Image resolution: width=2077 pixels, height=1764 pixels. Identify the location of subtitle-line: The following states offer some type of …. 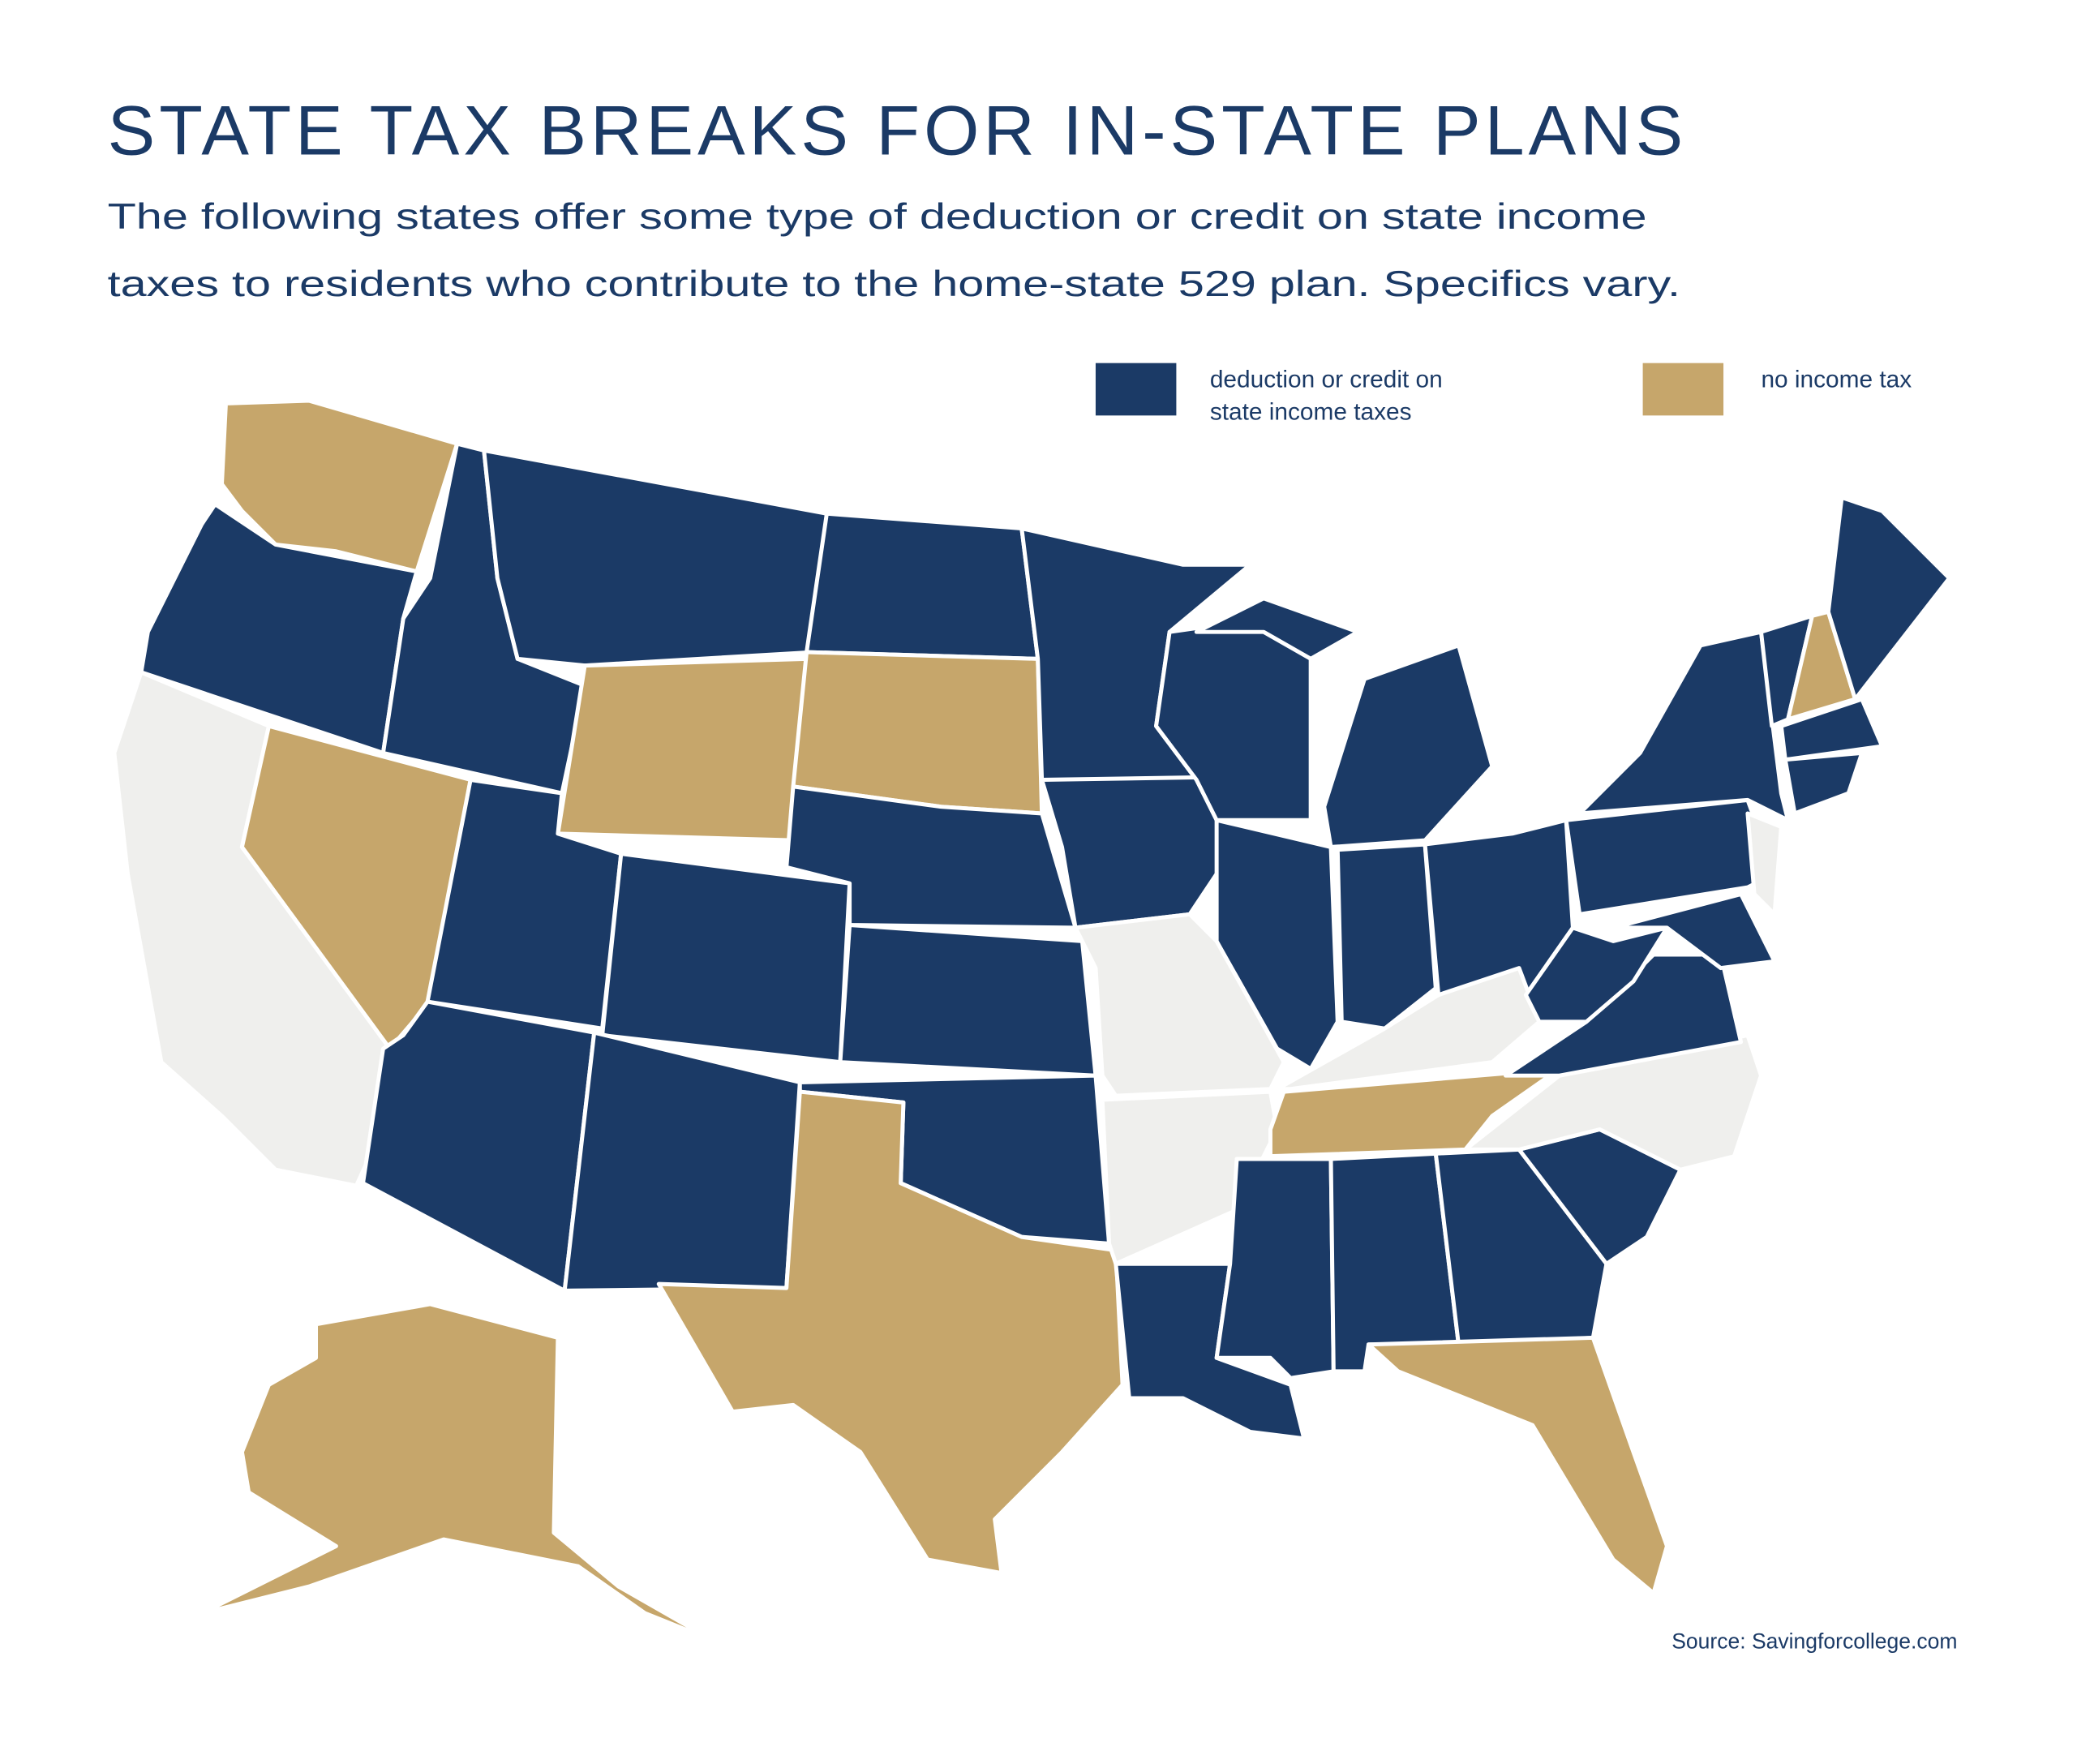
(877, 217).